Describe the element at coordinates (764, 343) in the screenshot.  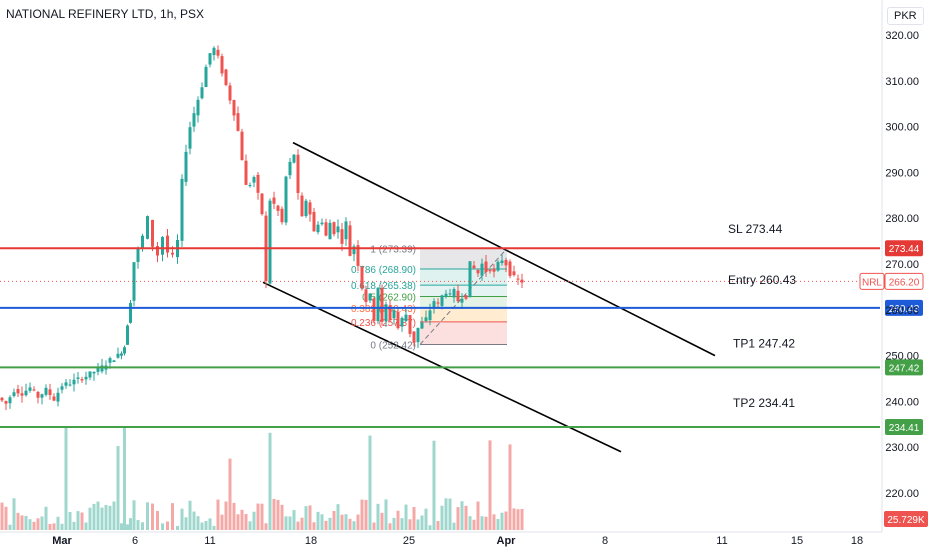
I see `level-label-tp1: TP1 247.42` at that location.